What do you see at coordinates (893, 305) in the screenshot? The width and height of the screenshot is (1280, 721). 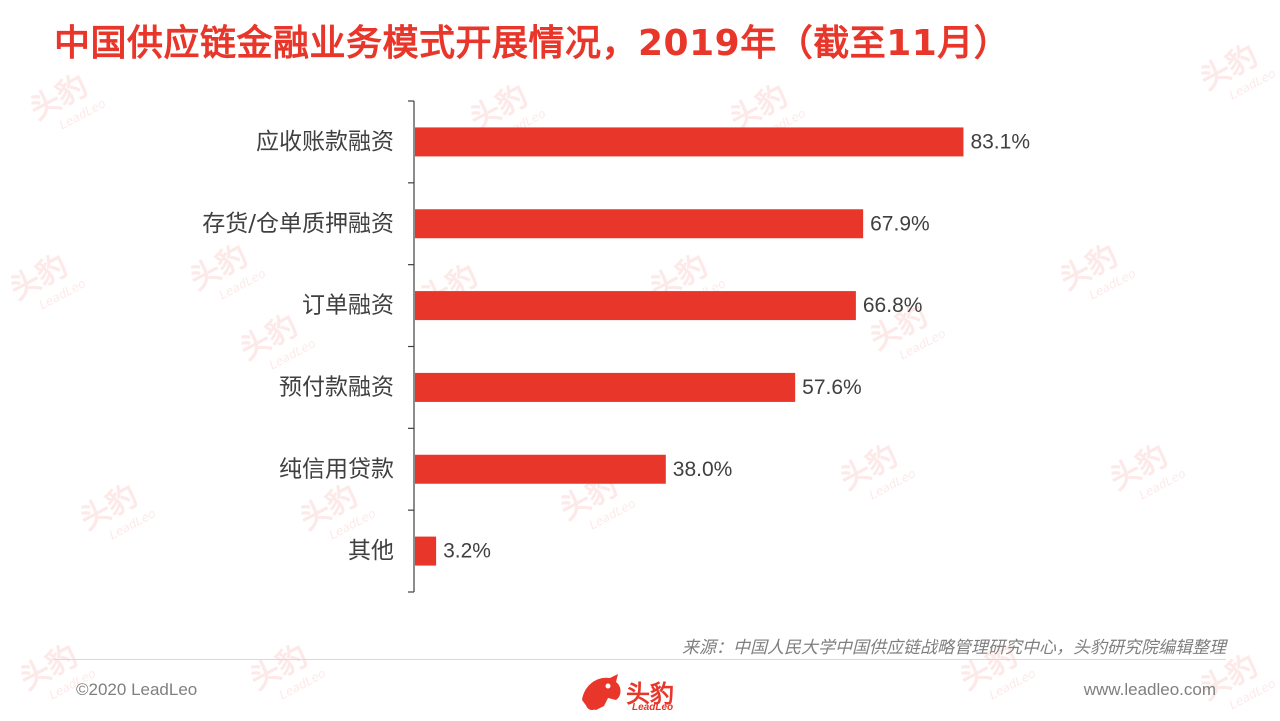 I see `value-label: 66.8%` at bounding box center [893, 305].